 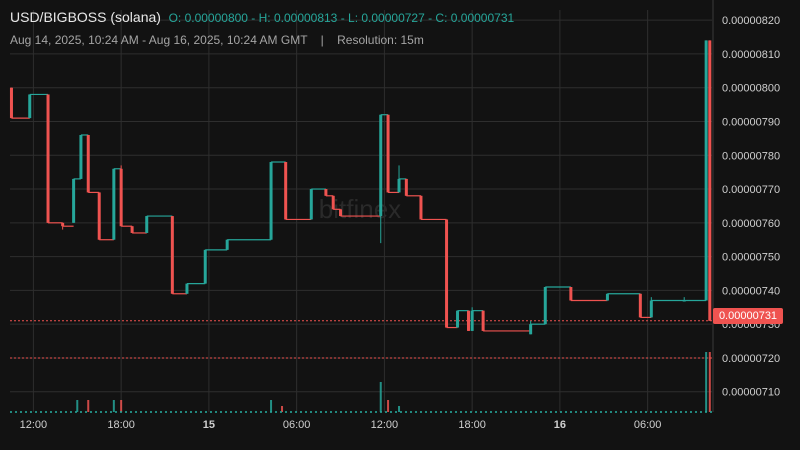 What do you see at coordinates (751, 224) in the screenshot?
I see `y-tick-label: 0.00000760` at bounding box center [751, 224].